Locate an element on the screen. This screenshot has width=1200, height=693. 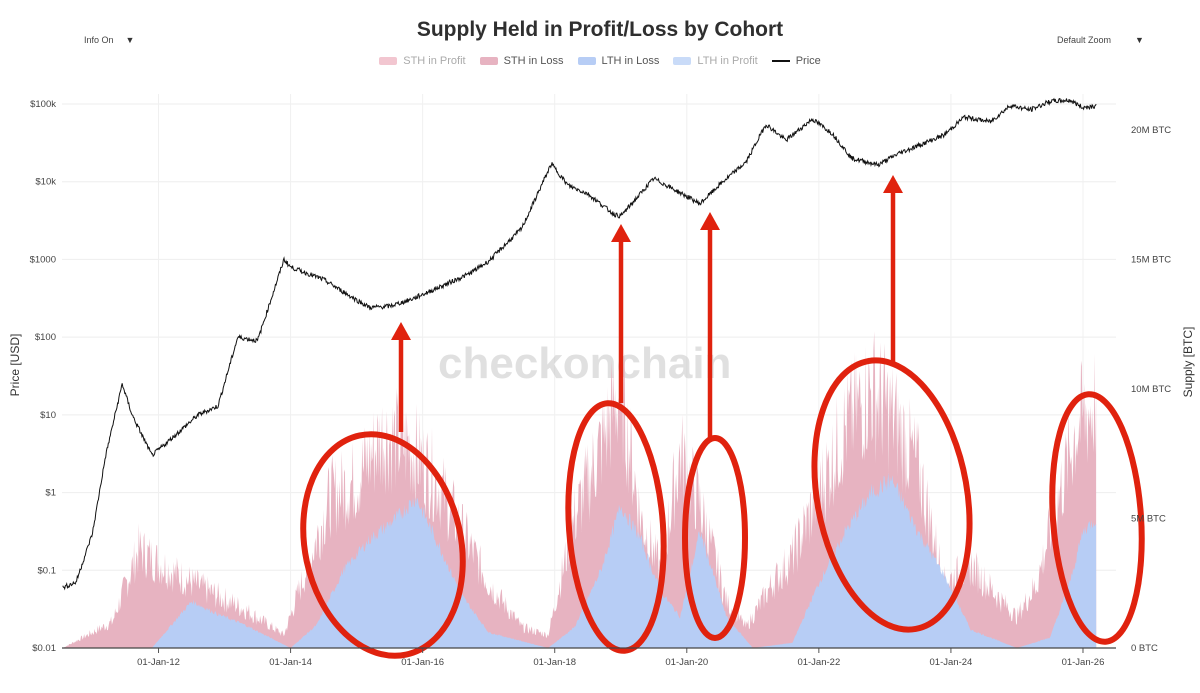
x-tick-label: 01-Jan-22 is located at coordinates (818, 662).